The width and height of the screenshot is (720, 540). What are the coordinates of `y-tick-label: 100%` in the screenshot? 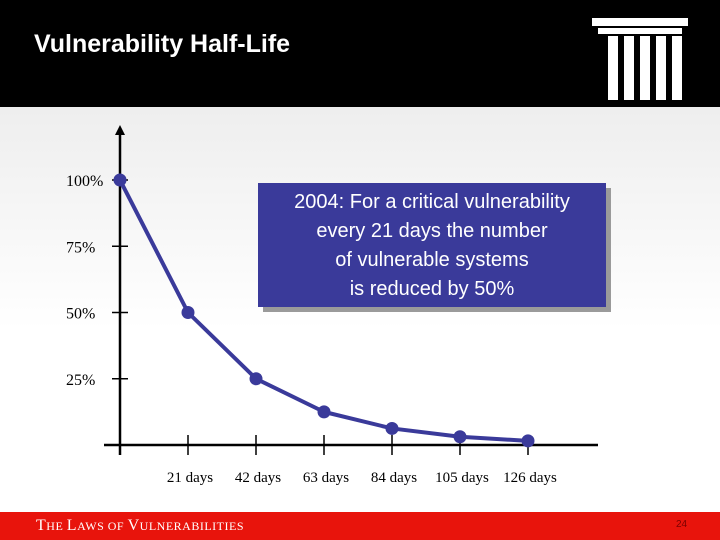 It's located at (84, 181).